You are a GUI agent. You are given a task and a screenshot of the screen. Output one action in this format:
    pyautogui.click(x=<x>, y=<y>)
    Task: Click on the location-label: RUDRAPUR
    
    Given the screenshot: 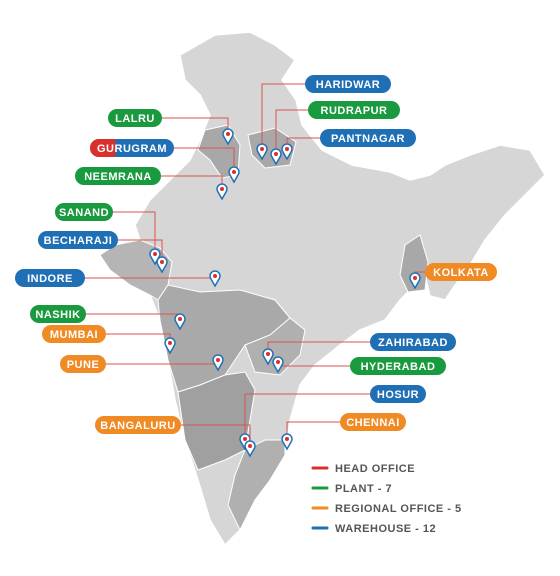 What is the action you would take?
    pyautogui.click(x=354, y=111)
    